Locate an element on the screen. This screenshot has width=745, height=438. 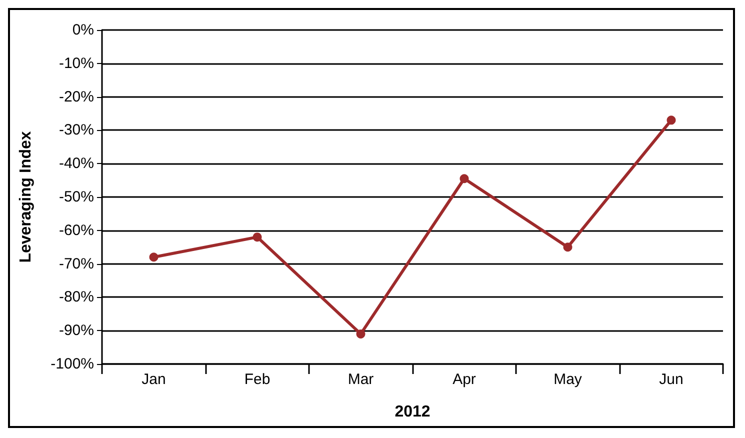
x-tick-label: Feb is located at coordinates (257, 379).